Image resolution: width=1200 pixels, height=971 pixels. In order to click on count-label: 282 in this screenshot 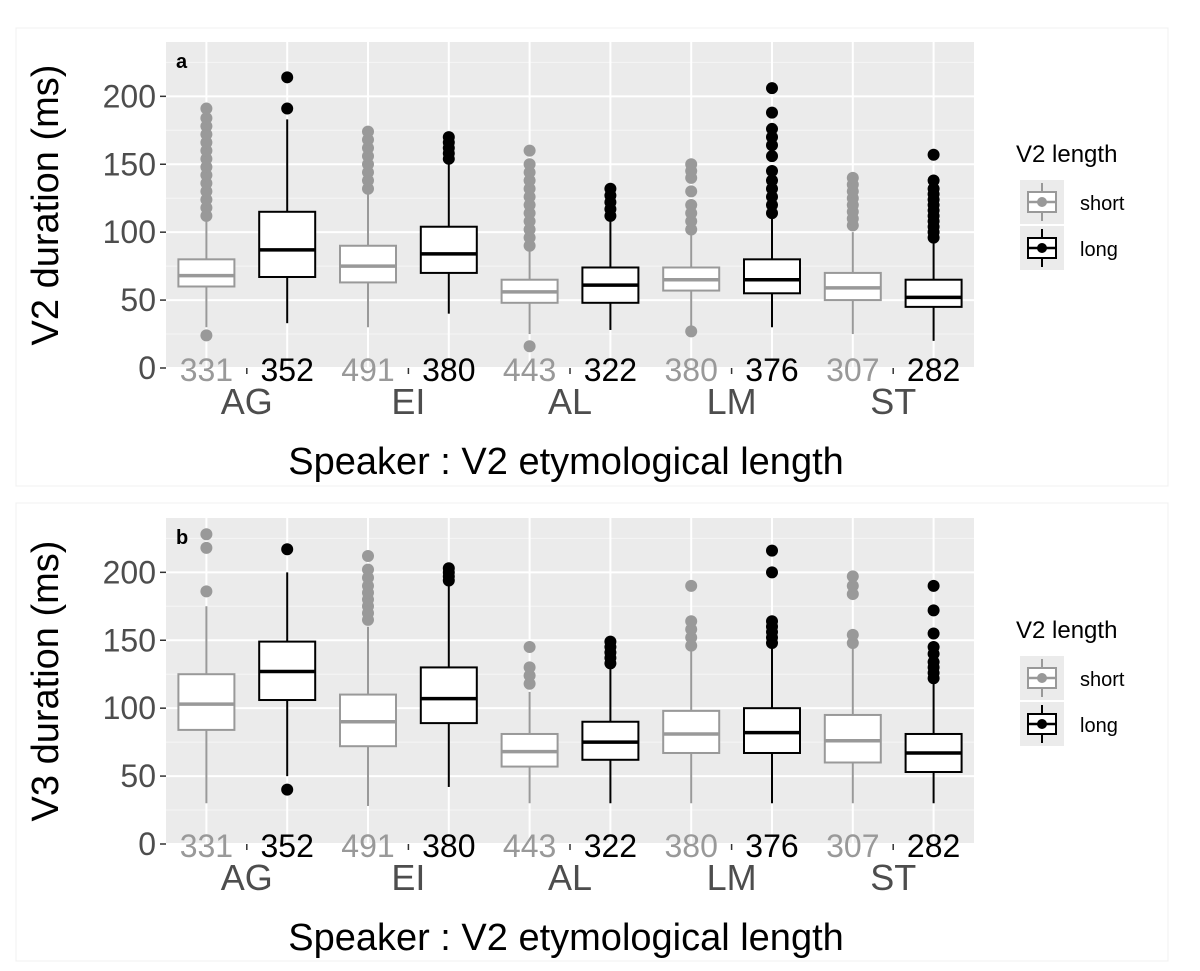, I will do `click(933, 846)`.